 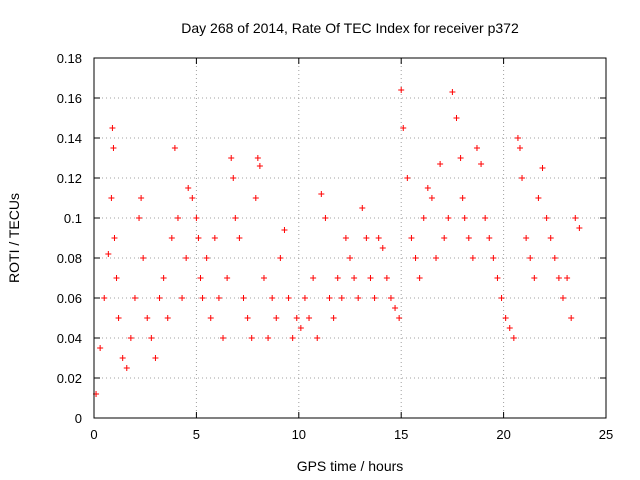 I want to click on x-axis-label: GPS time / hours, so click(x=350, y=466).